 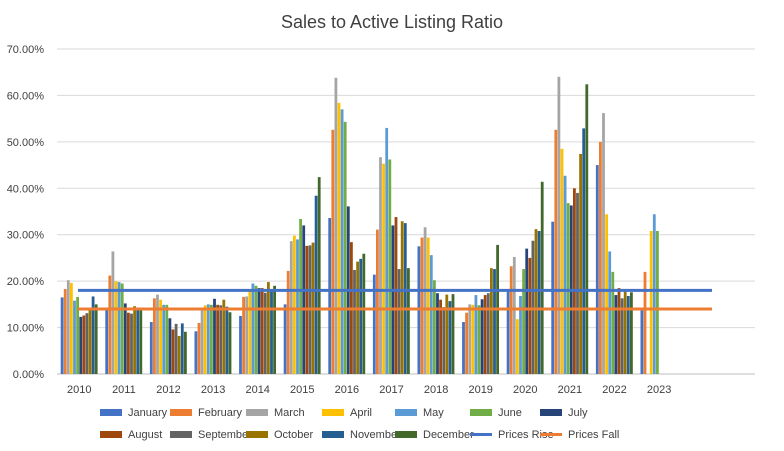 What do you see at coordinates (124, 390) in the screenshot?
I see `x-tick-label: 2011` at bounding box center [124, 390].